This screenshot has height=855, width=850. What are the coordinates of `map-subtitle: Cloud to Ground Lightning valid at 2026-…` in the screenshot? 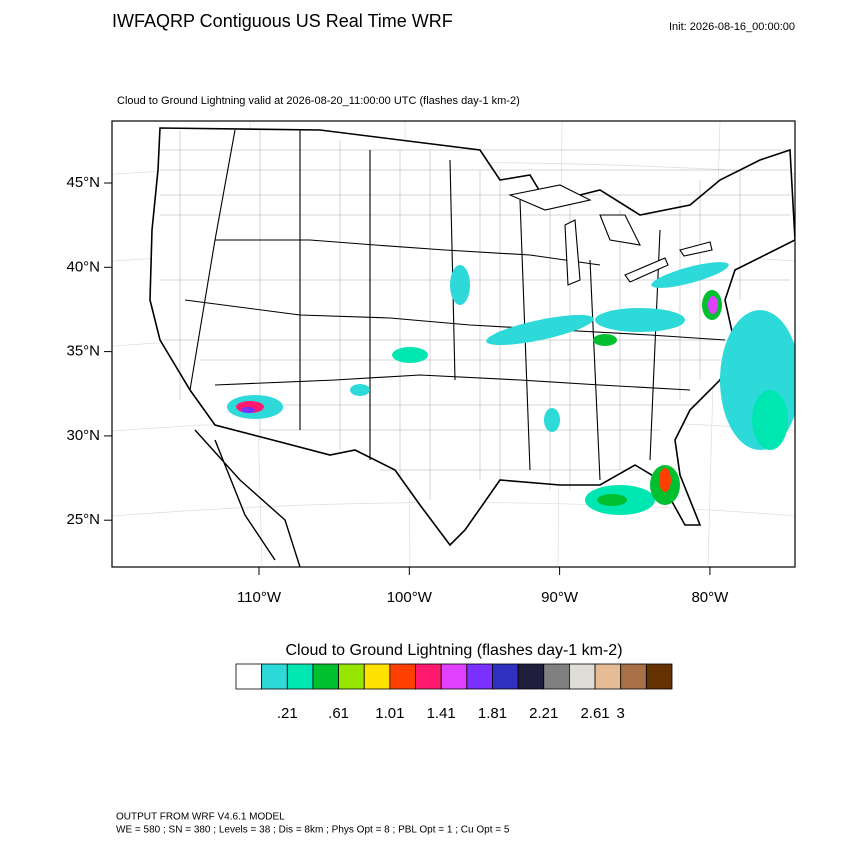 It's located at (318, 101).